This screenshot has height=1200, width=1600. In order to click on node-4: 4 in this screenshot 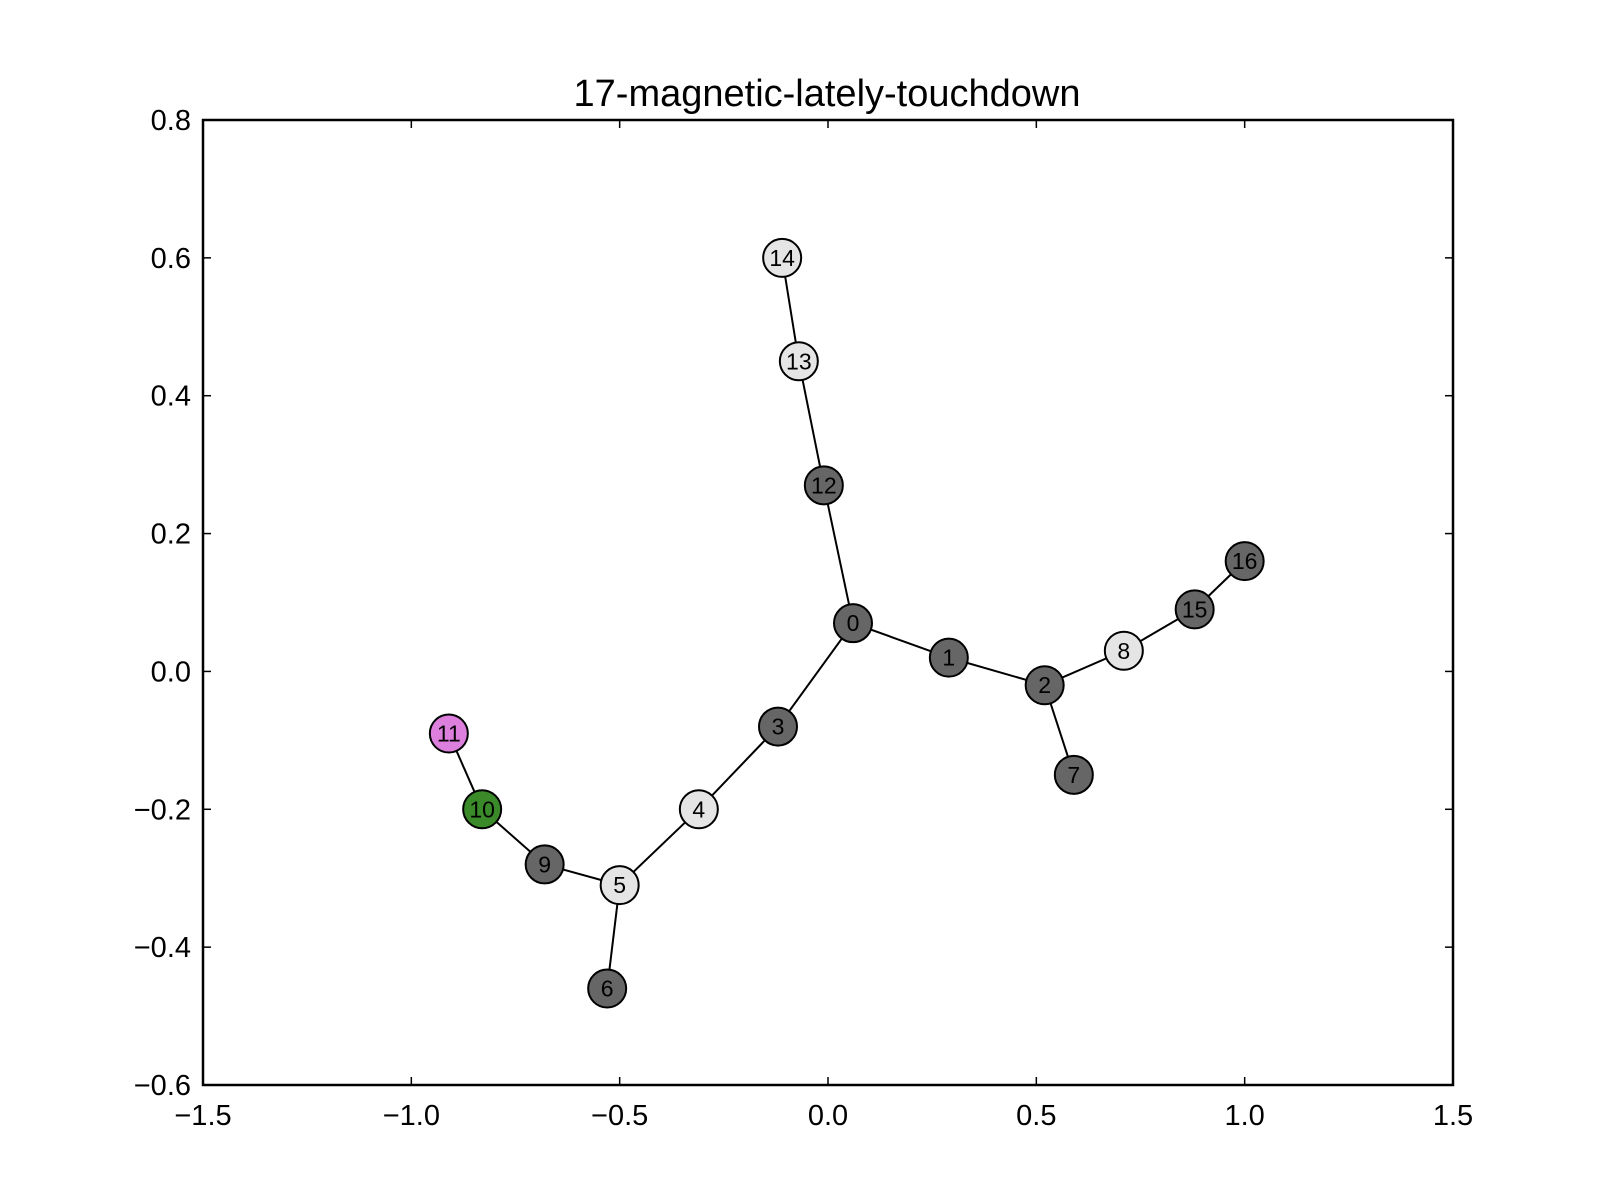, I will do `click(698, 809)`.